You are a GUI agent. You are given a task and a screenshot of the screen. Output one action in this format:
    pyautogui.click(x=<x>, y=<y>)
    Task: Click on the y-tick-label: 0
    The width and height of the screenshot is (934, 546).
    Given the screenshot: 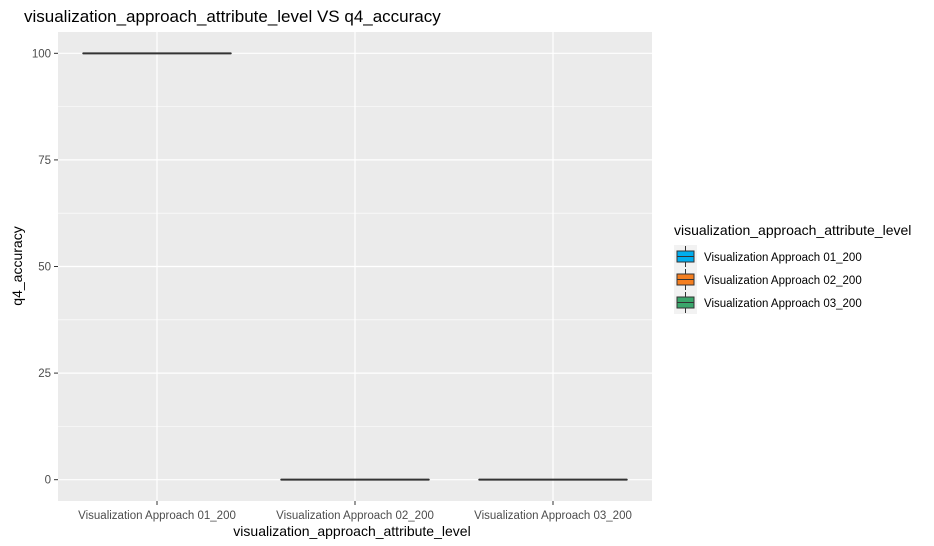 What is the action you would take?
    pyautogui.click(x=48, y=481)
    